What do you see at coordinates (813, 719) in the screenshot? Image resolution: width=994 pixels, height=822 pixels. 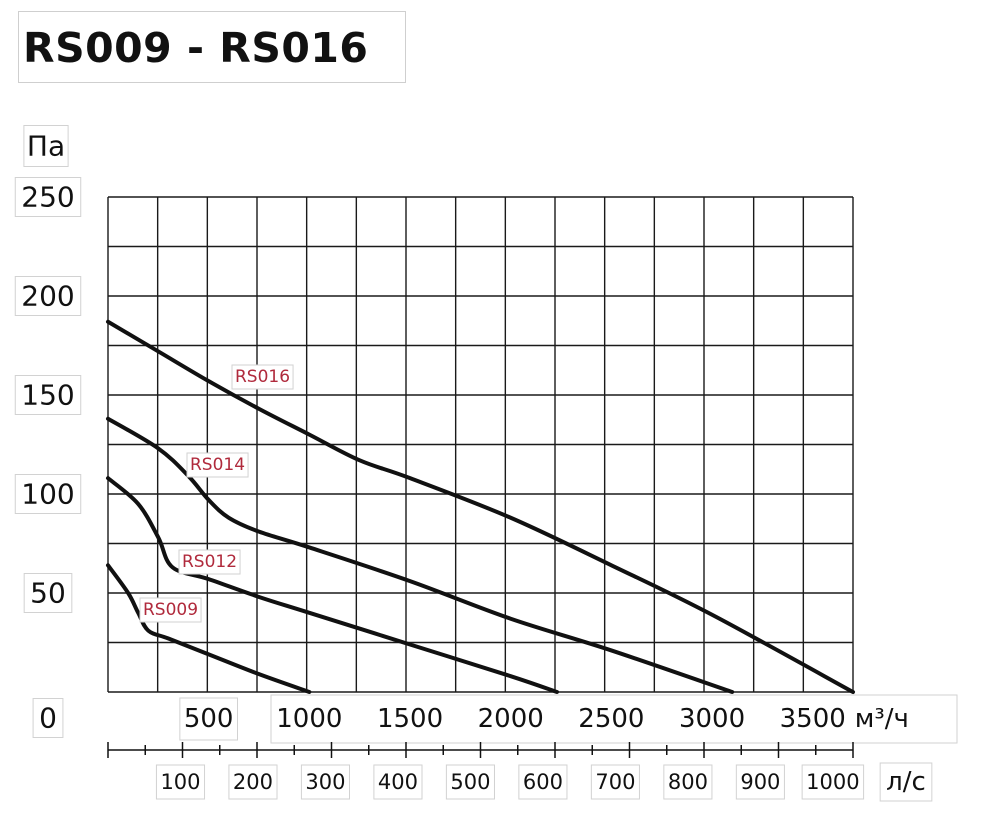 I see `x-tick-label: 3500` at bounding box center [813, 719].